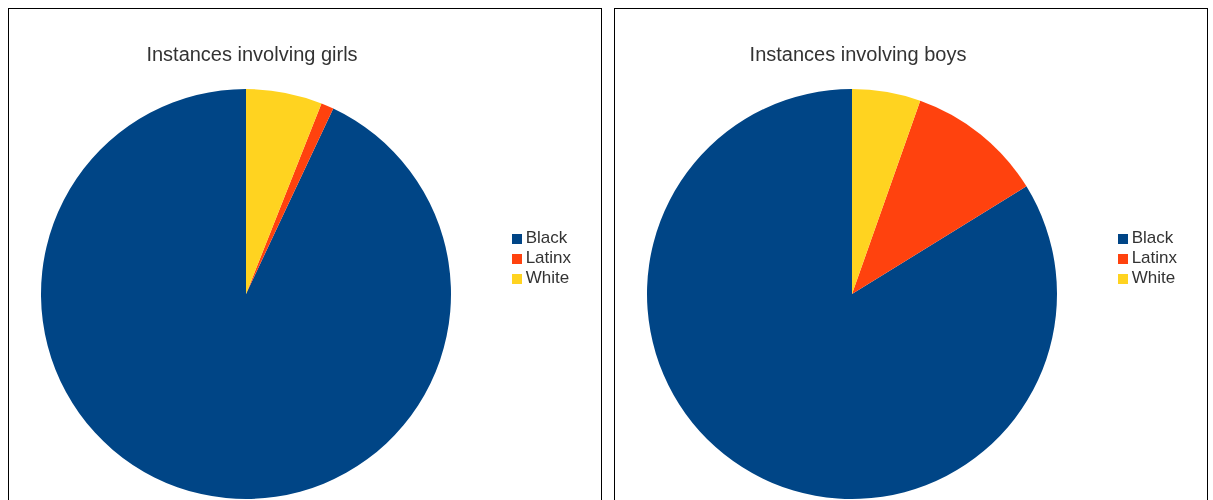  What do you see at coordinates (252, 54) in the screenshot?
I see `chart-title: Instances involving girls` at bounding box center [252, 54].